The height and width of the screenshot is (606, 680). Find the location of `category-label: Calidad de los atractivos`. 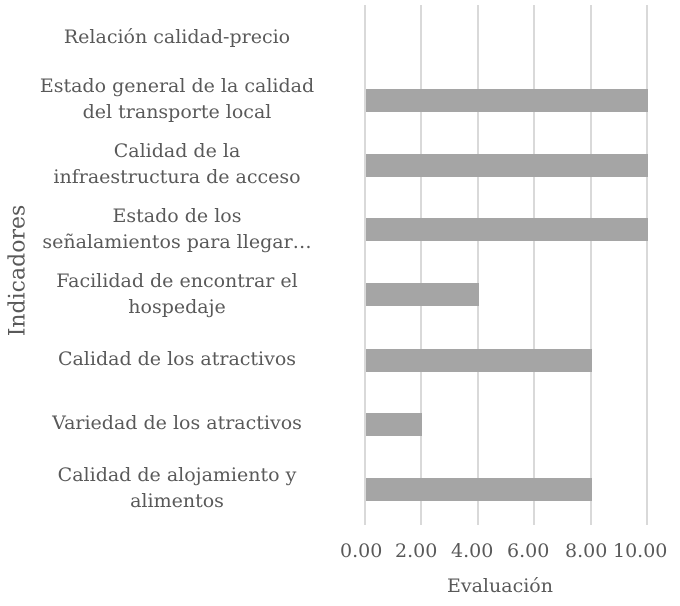

category-label: Calidad de los atractivos is located at coordinates (177, 359).